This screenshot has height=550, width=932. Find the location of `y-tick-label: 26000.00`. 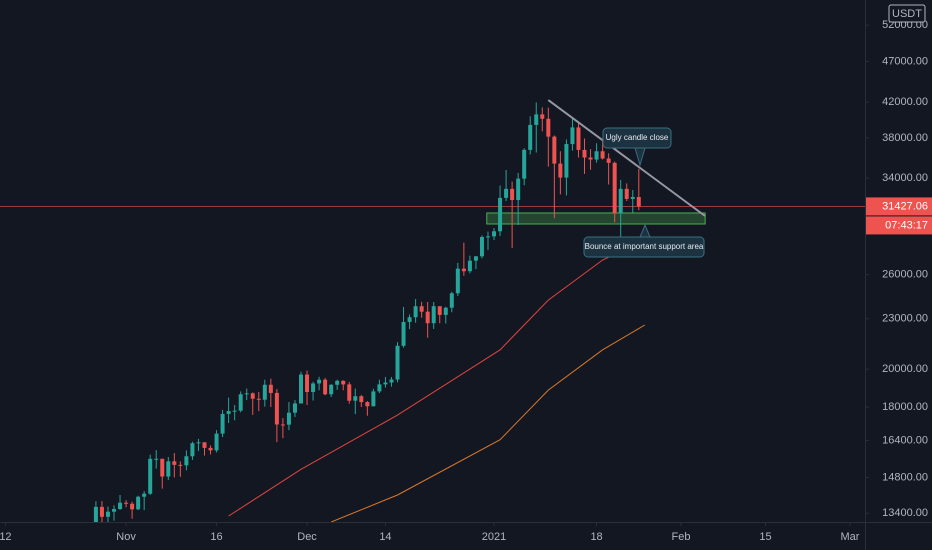

y-tick-label: 26000.00 is located at coordinates (905, 275).